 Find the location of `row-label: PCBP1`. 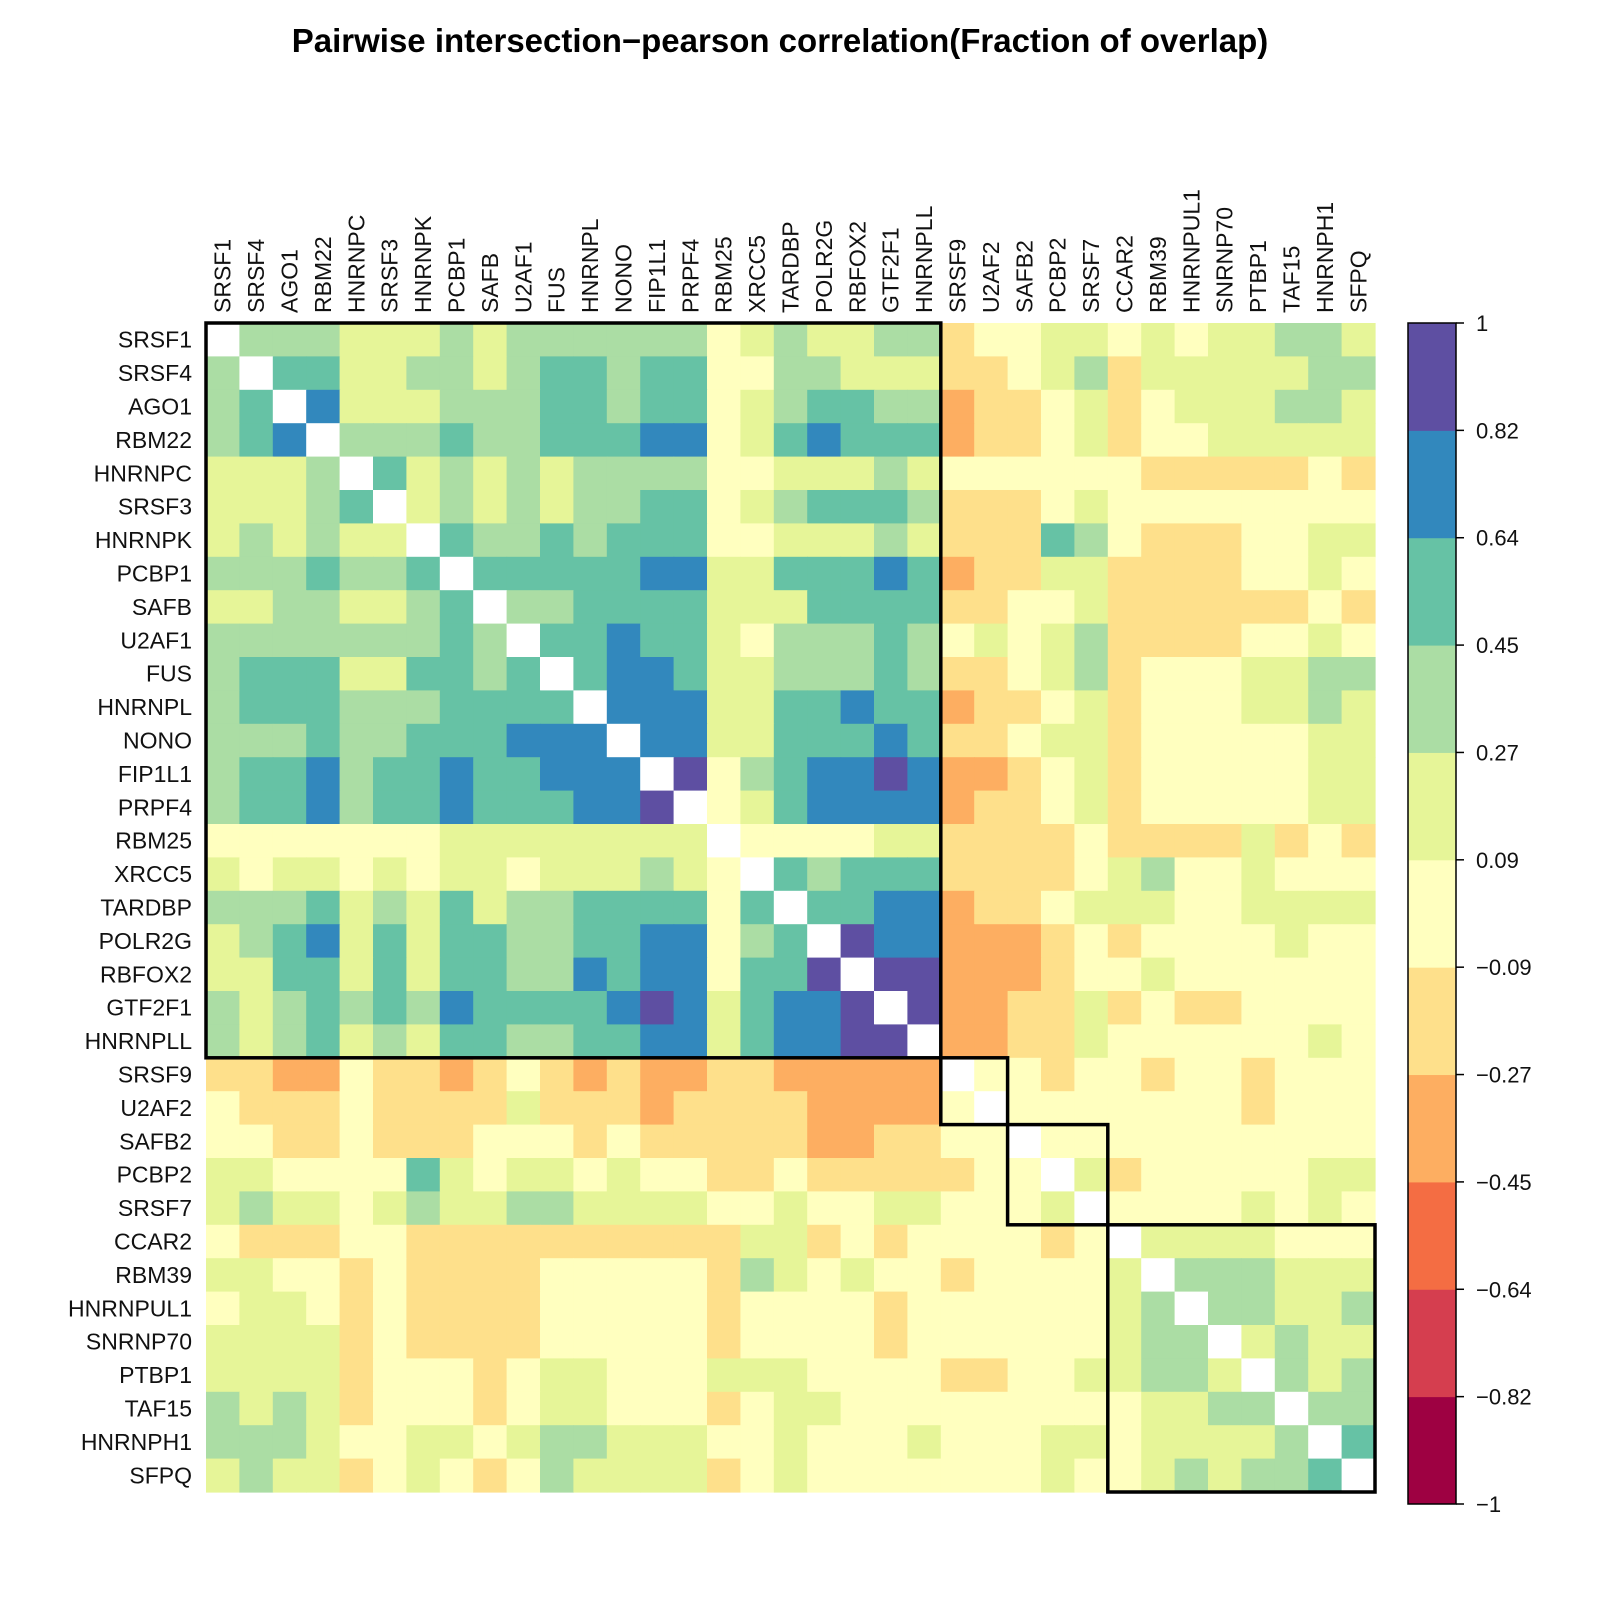

row-label: PCBP1 is located at coordinates (154, 574).